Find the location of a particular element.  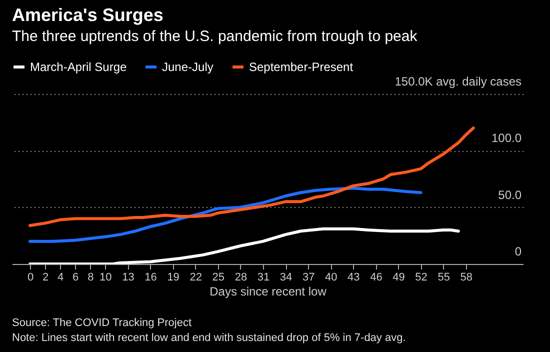

x-tick-label: 13 is located at coordinates (128, 278).